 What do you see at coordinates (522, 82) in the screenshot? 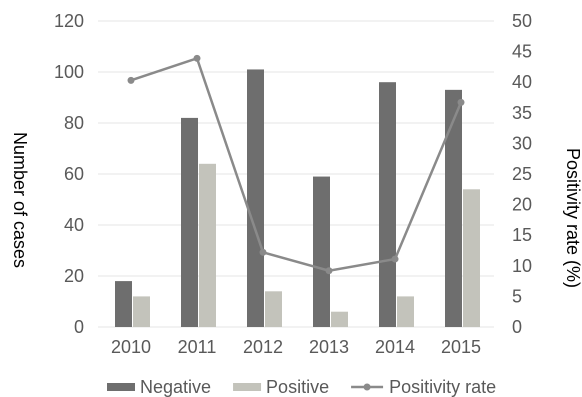
I see `right-tick-label: 40` at bounding box center [522, 82].